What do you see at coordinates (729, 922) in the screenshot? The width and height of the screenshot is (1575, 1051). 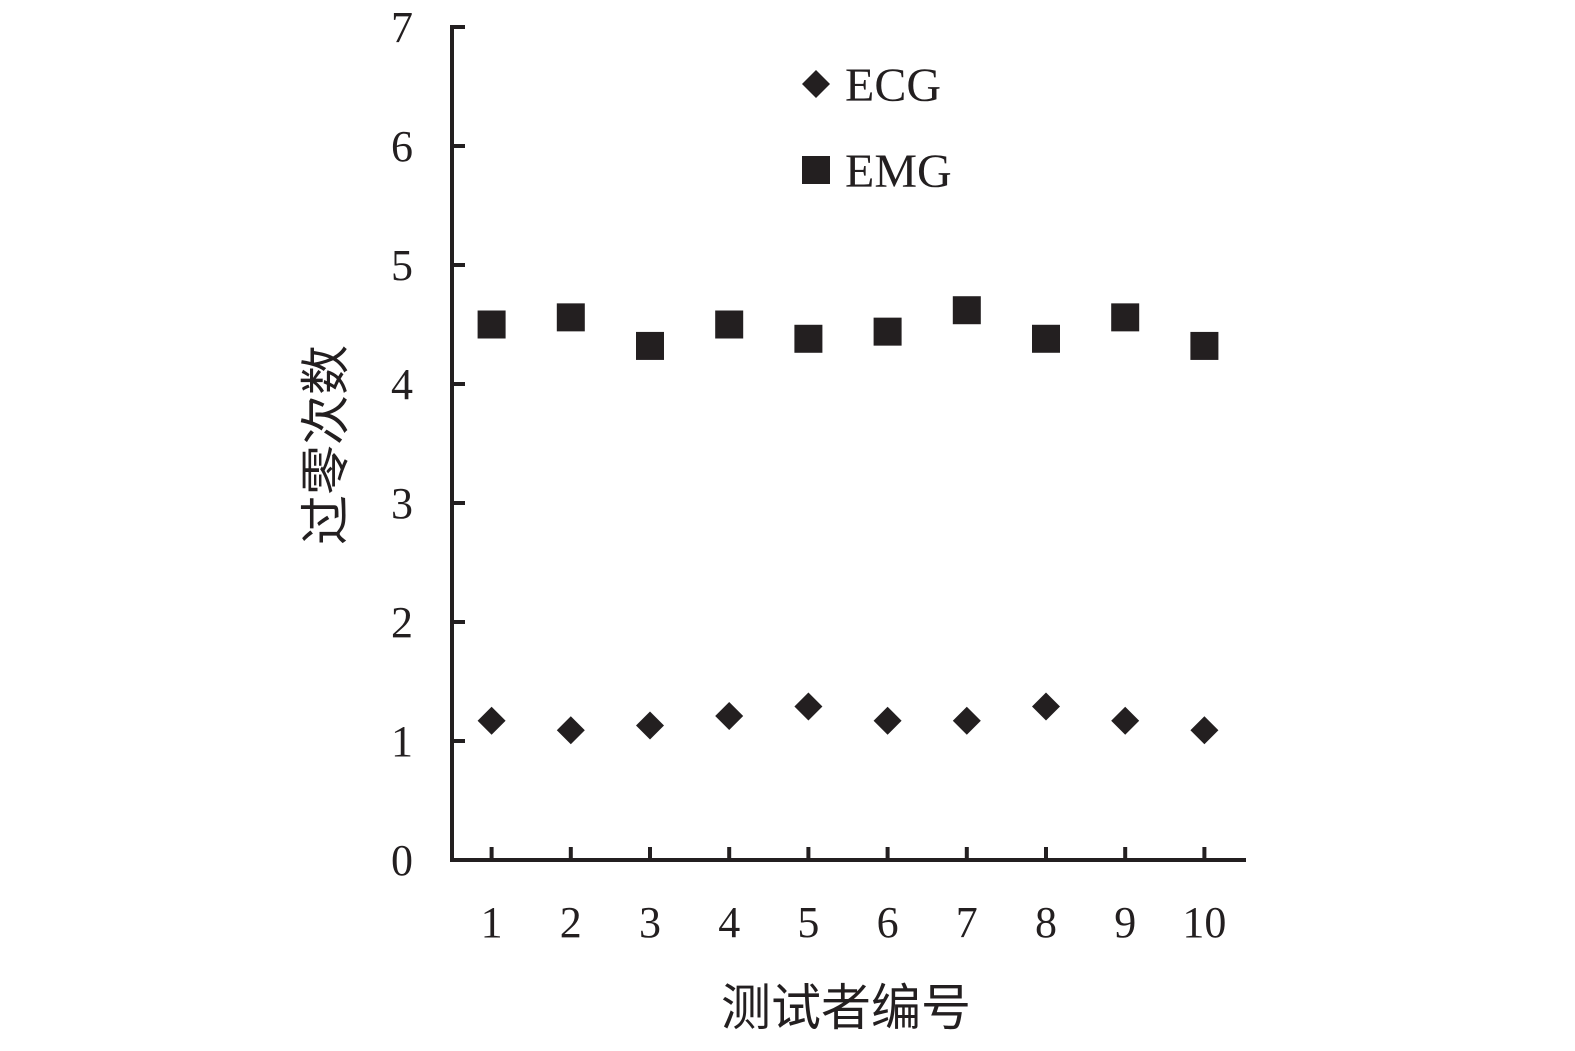 I see `x-tick-label: 4` at bounding box center [729, 922].